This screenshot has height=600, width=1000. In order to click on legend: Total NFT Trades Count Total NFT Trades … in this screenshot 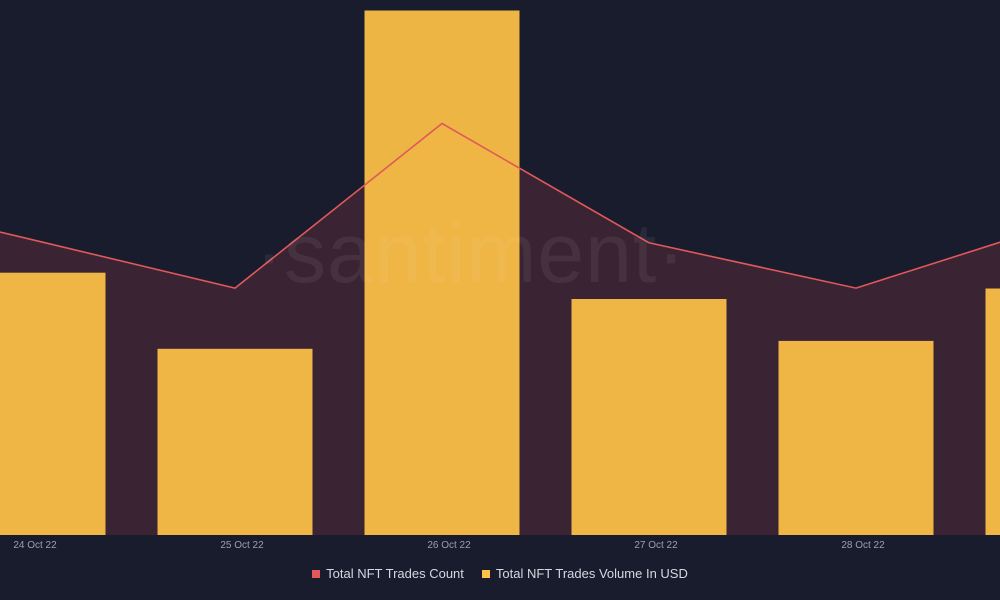, I will do `click(500, 573)`.